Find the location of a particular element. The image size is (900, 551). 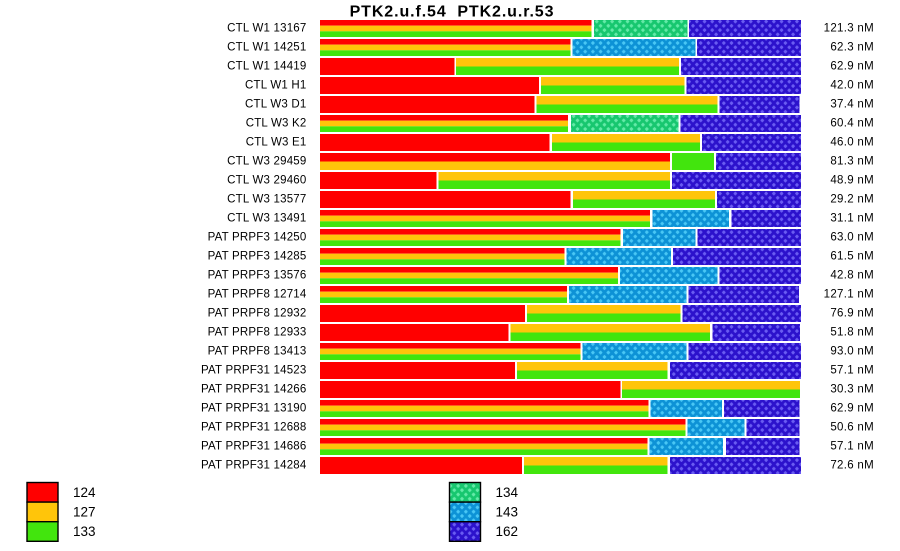

svg-text: 63.0 nM is located at coordinates (852, 238).